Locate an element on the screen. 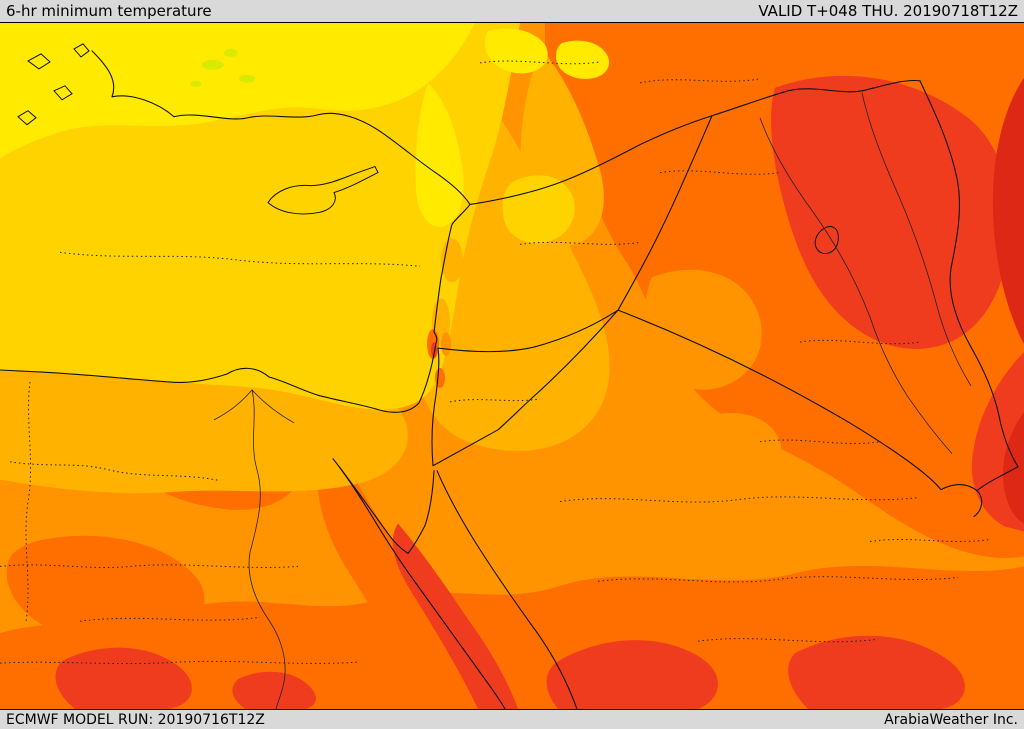  coastline-red-sea-east is located at coordinates (507, 589).